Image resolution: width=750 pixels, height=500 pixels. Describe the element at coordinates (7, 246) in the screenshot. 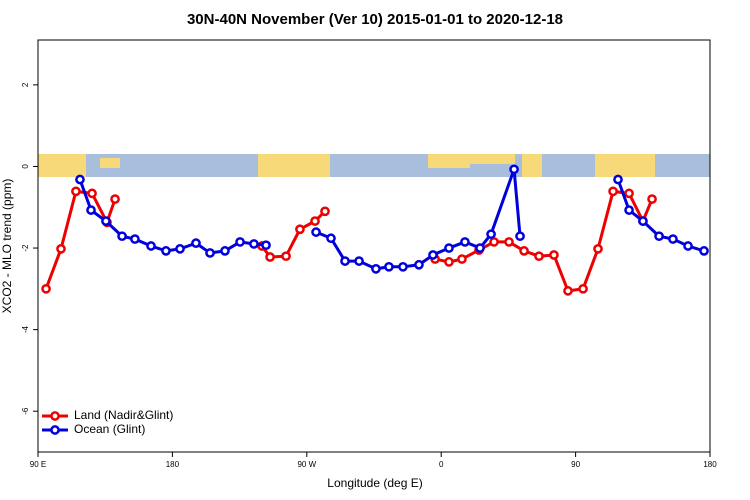

I see `y-axis-label: XCO2 - MLO trend (ppm)` at that location.